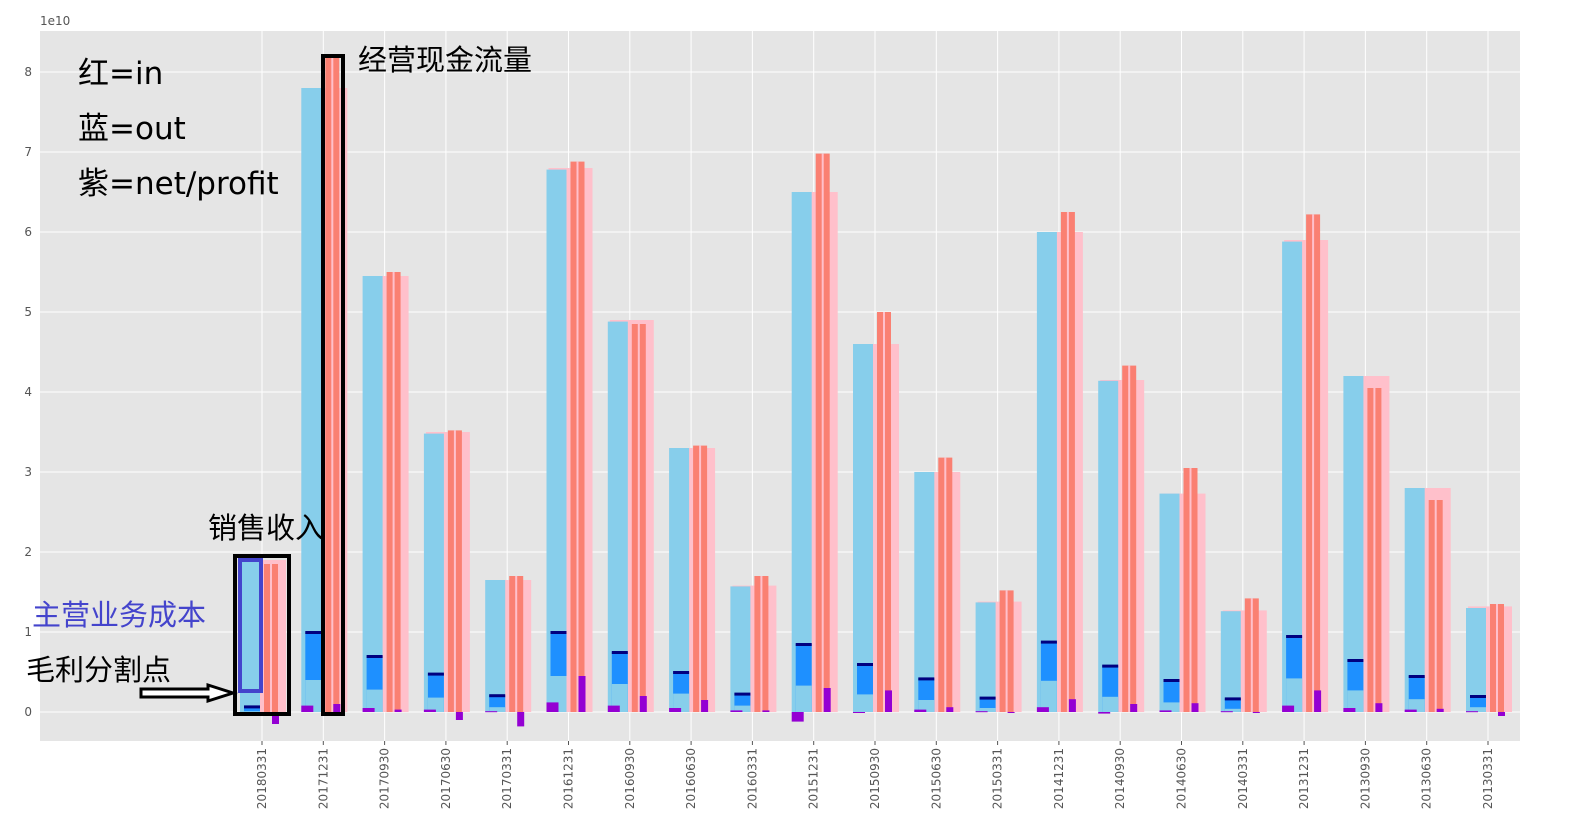 This screenshot has width=1576, height=840. What do you see at coordinates (875, 778) in the screenshot?
I see `x-tick-label: 20150930` at bounding box center [875, 778].